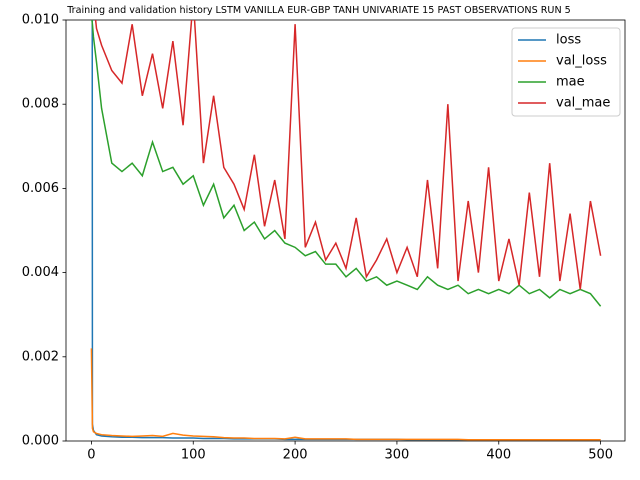 The image size is (640, 480). I want to click on legend-label: val_mae, so click(583, 103).